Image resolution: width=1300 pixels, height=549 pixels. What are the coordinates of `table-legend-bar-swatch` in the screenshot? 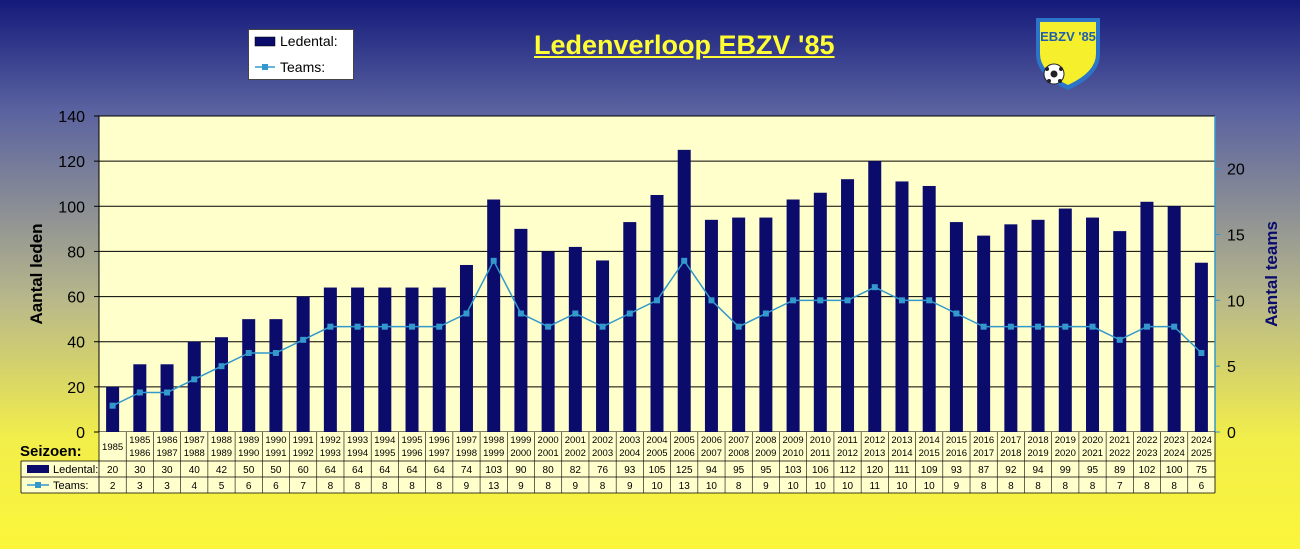 It's located at (38, 469).